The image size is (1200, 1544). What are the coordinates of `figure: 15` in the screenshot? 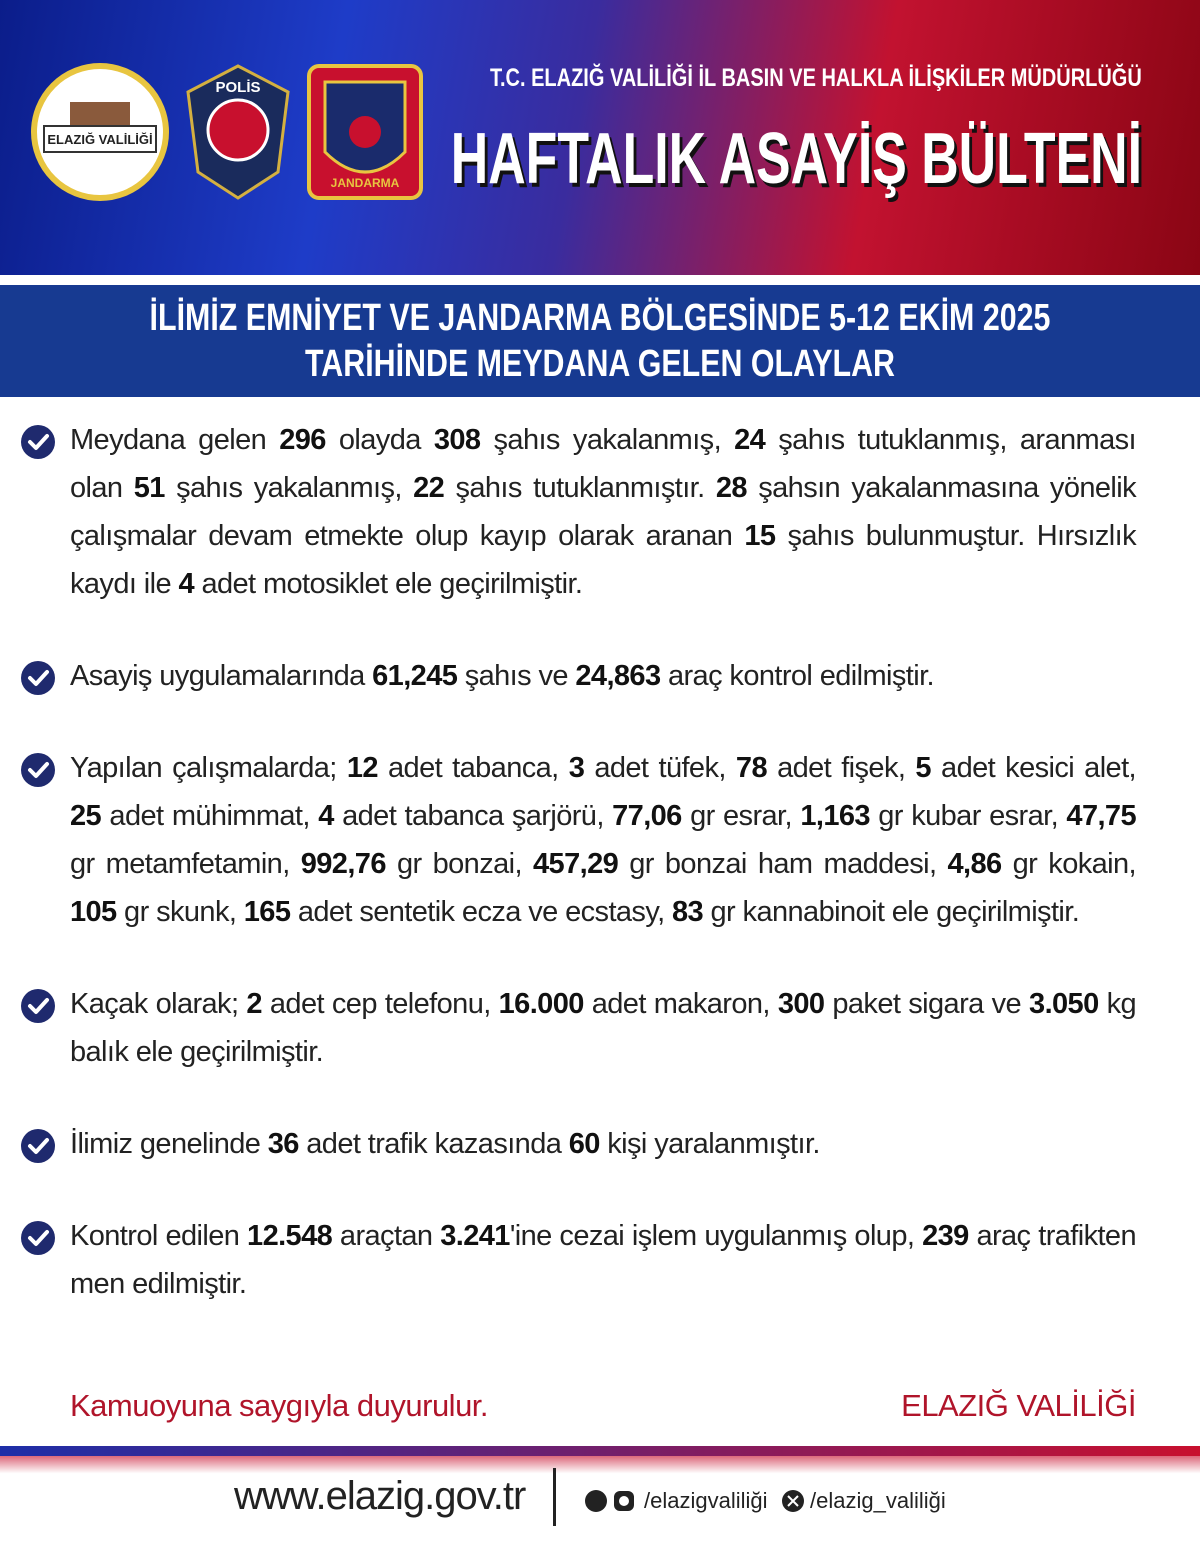 It's located at (760, 536).